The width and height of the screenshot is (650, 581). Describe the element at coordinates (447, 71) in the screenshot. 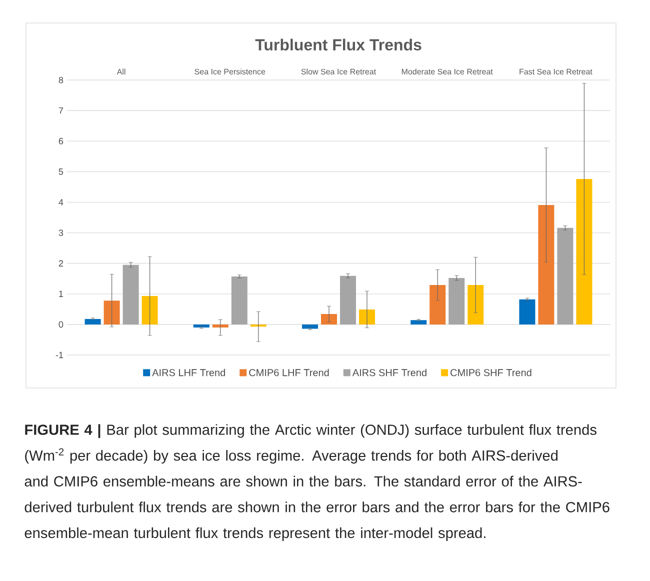

I see `x-tick-label: Moderate Sea Ice Retreat` at that location.